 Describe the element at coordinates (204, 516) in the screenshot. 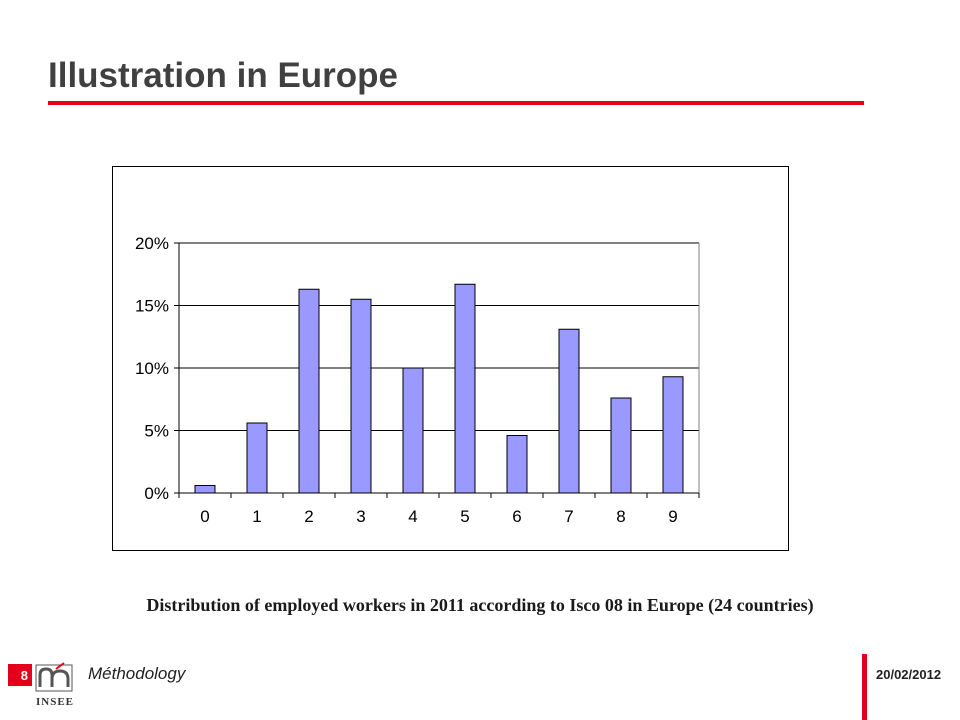

I see `x-tick-label: 0` at that location.